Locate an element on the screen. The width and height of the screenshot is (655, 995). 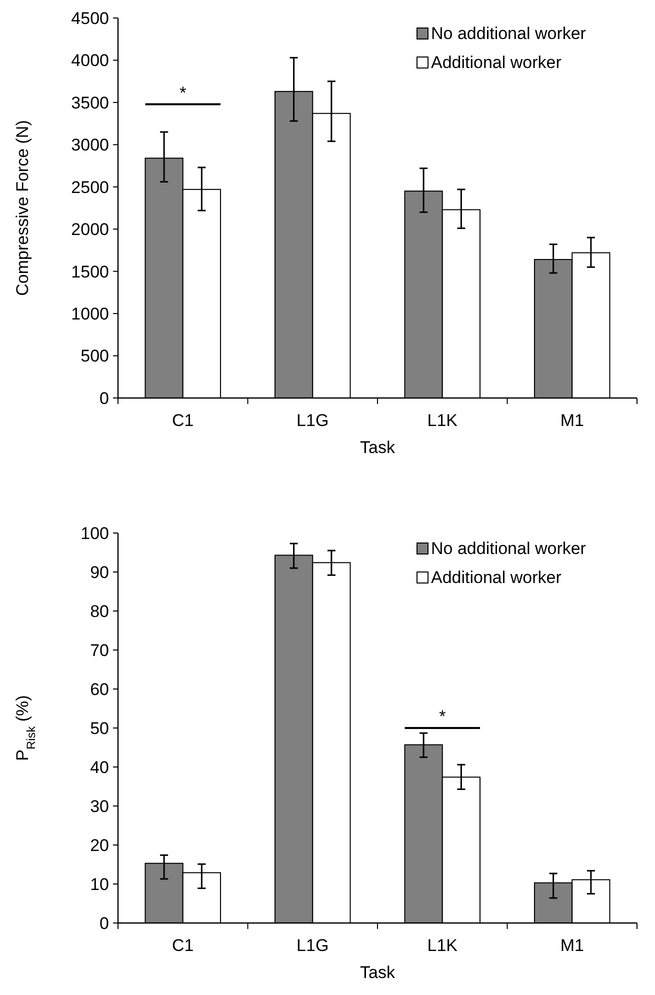
y-tick-label: 1500 is located at coordinates (90, 272).